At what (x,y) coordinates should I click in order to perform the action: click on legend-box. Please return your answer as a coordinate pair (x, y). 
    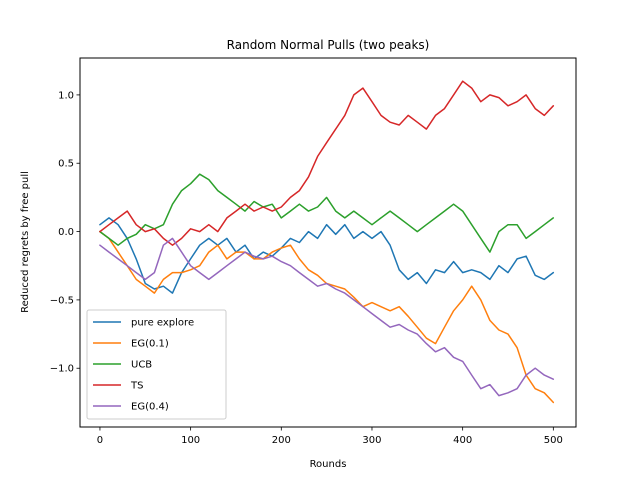
    Looking at the image, I should click on (156, 364).